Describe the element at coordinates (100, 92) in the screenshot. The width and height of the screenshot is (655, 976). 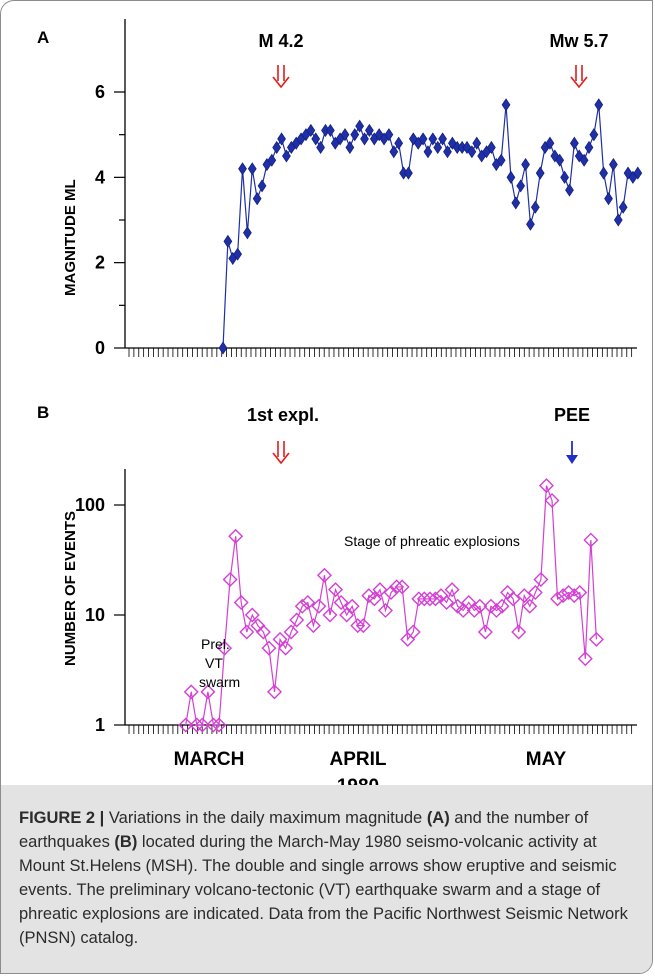
I see `panel-a-y-tick-label: 6` at that location.